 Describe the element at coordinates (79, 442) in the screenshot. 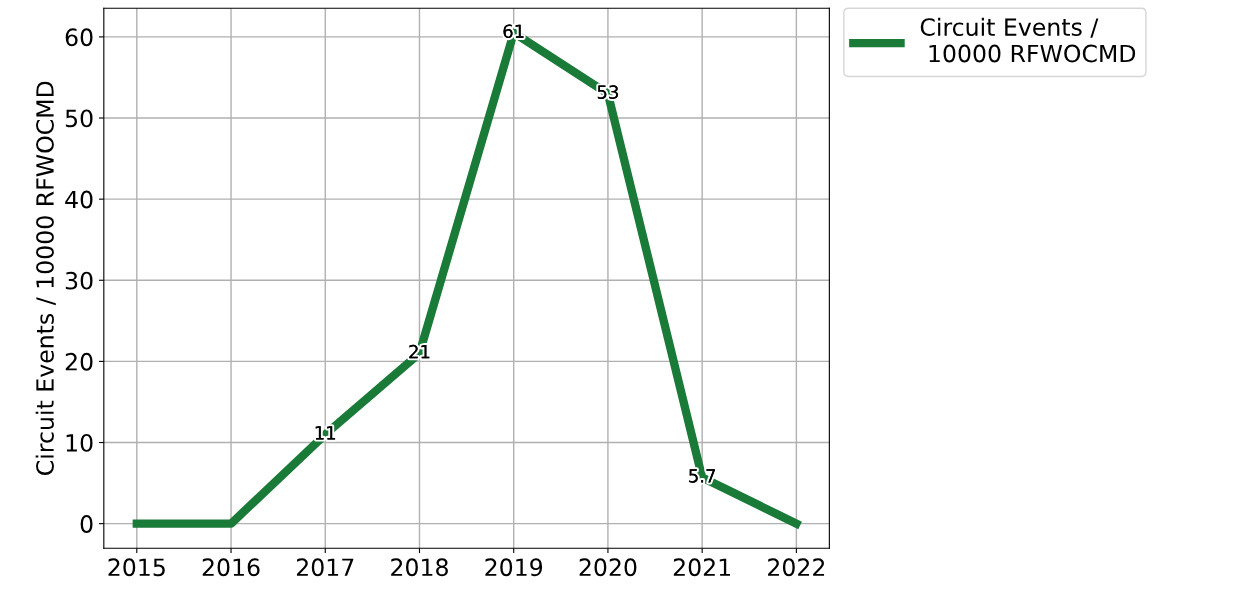

I see `y-tick-label: 10` at that location.